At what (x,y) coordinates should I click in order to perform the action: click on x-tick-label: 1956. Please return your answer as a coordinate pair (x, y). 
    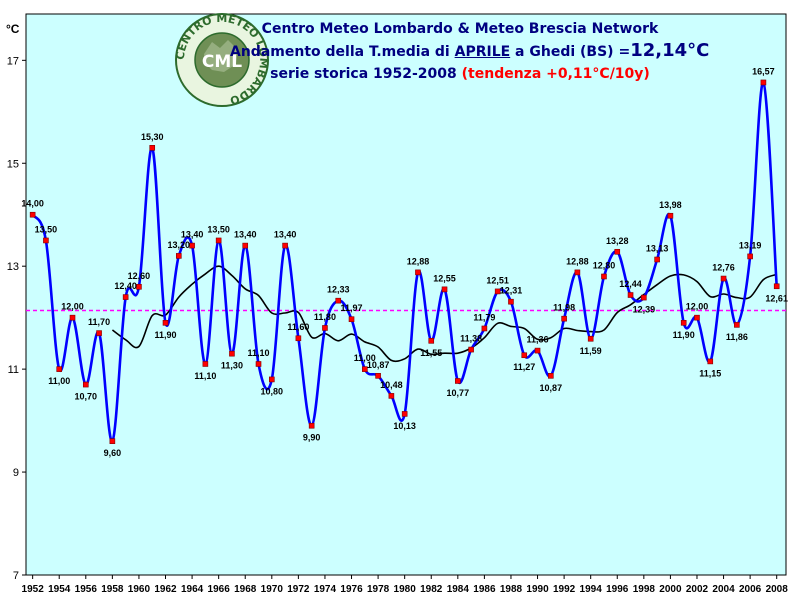
    Looking at the image, I should click on (86, 589).